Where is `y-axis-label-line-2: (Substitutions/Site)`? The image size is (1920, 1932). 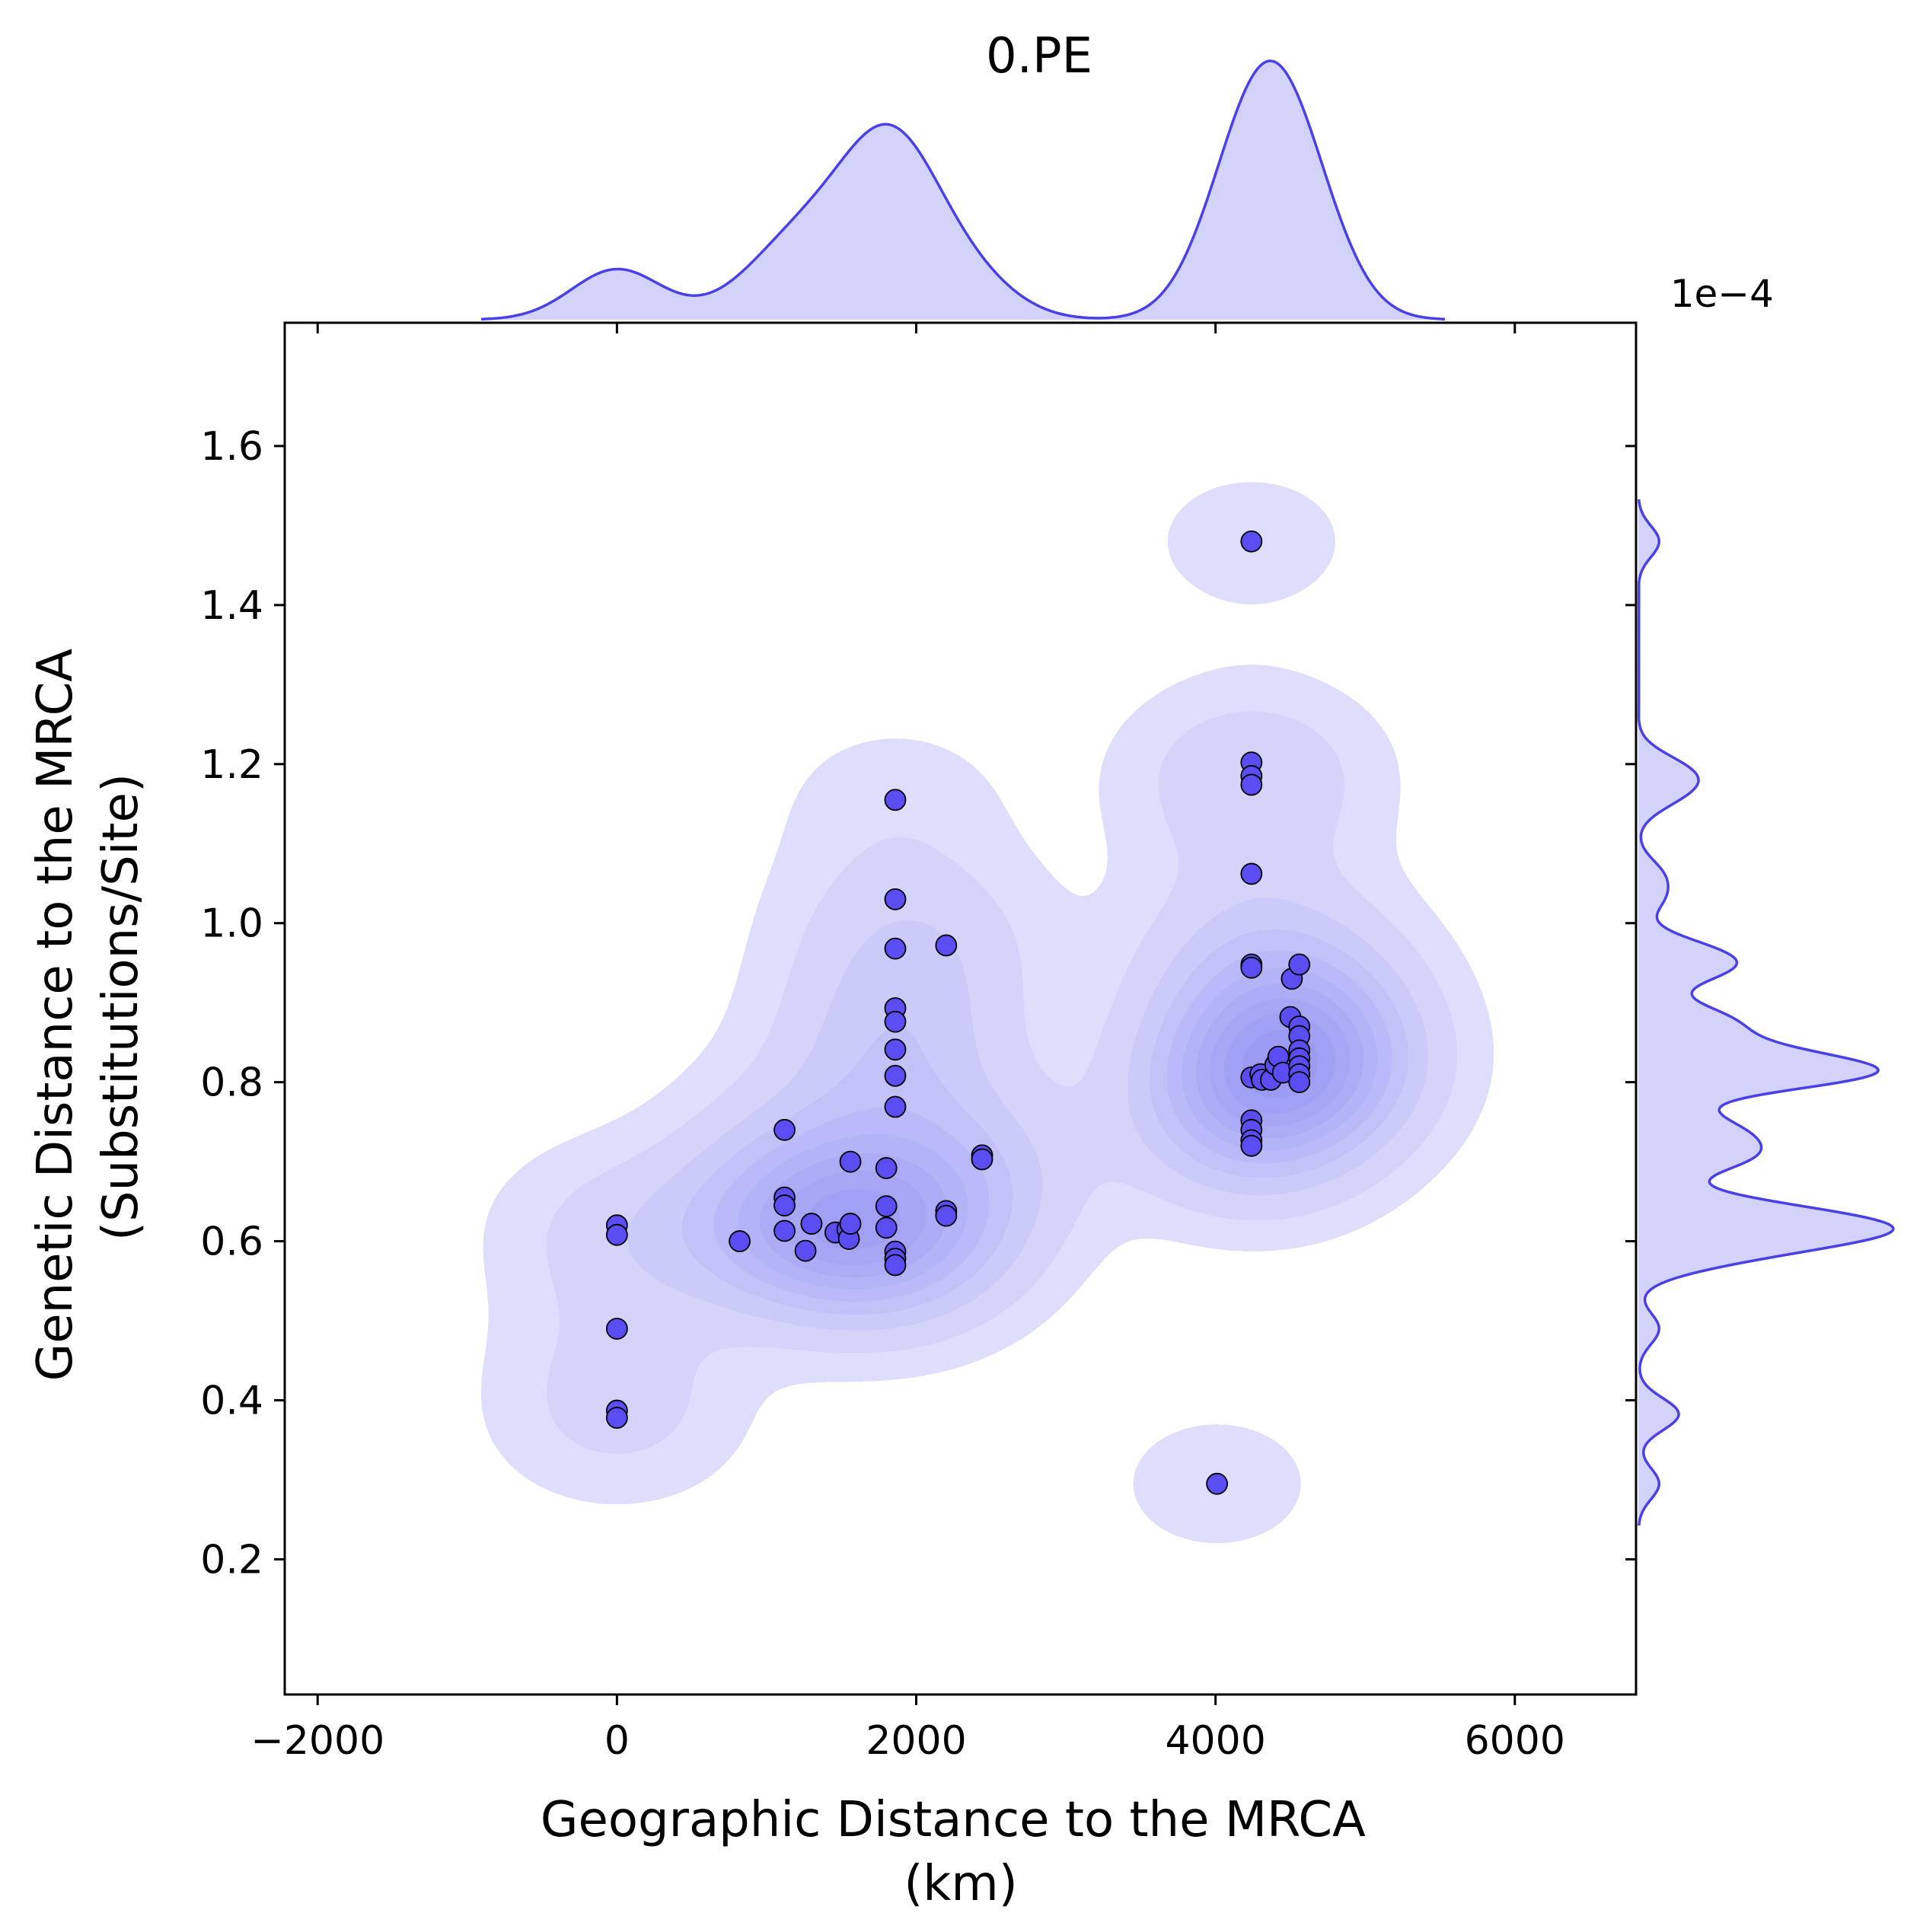 y-axis-label-line-2: (Substitutions/Site) is located at coordinates (121, 1007).